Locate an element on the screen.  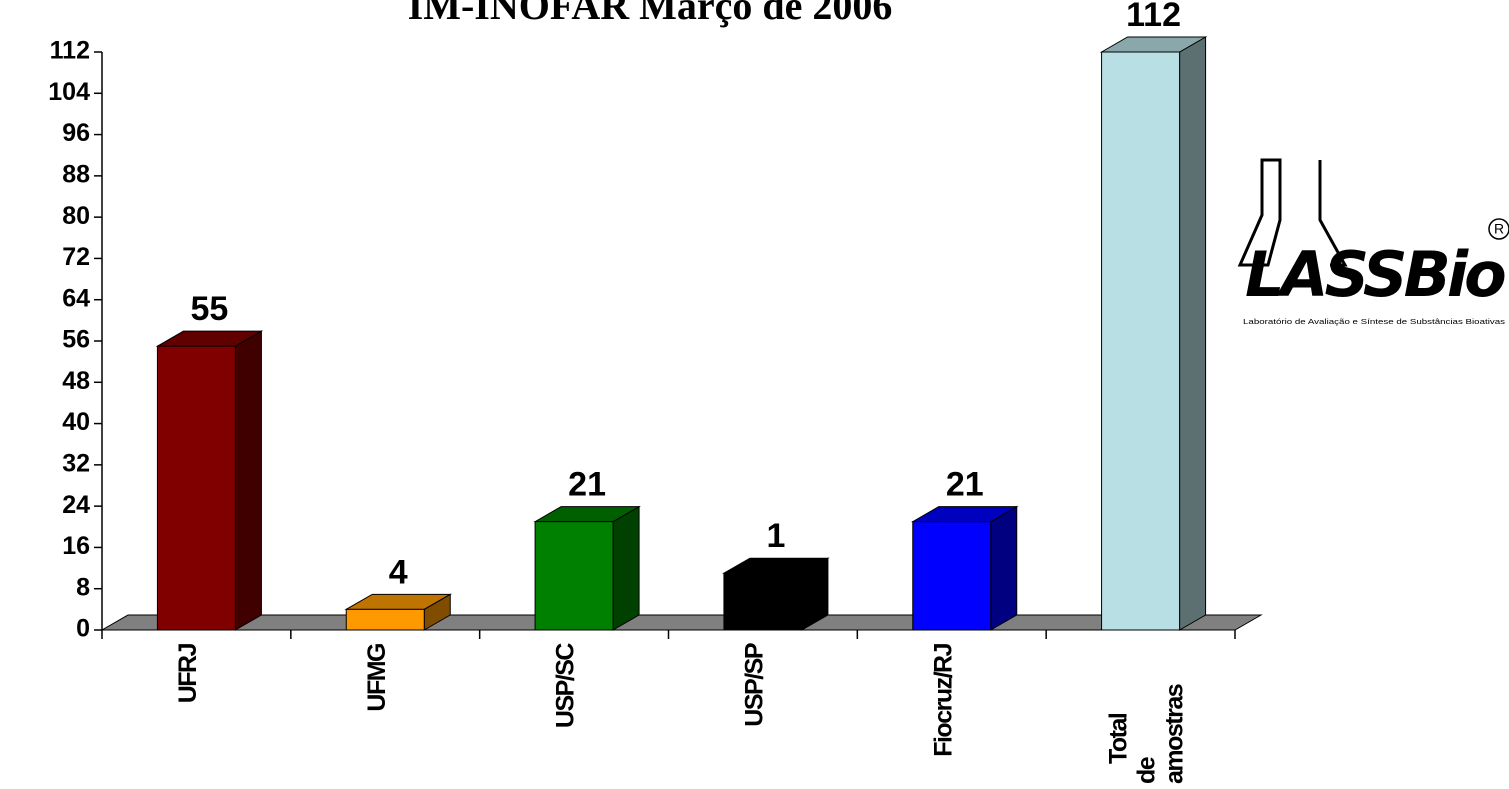
y-tick-label: 88 is located at coordinates (76, 174).